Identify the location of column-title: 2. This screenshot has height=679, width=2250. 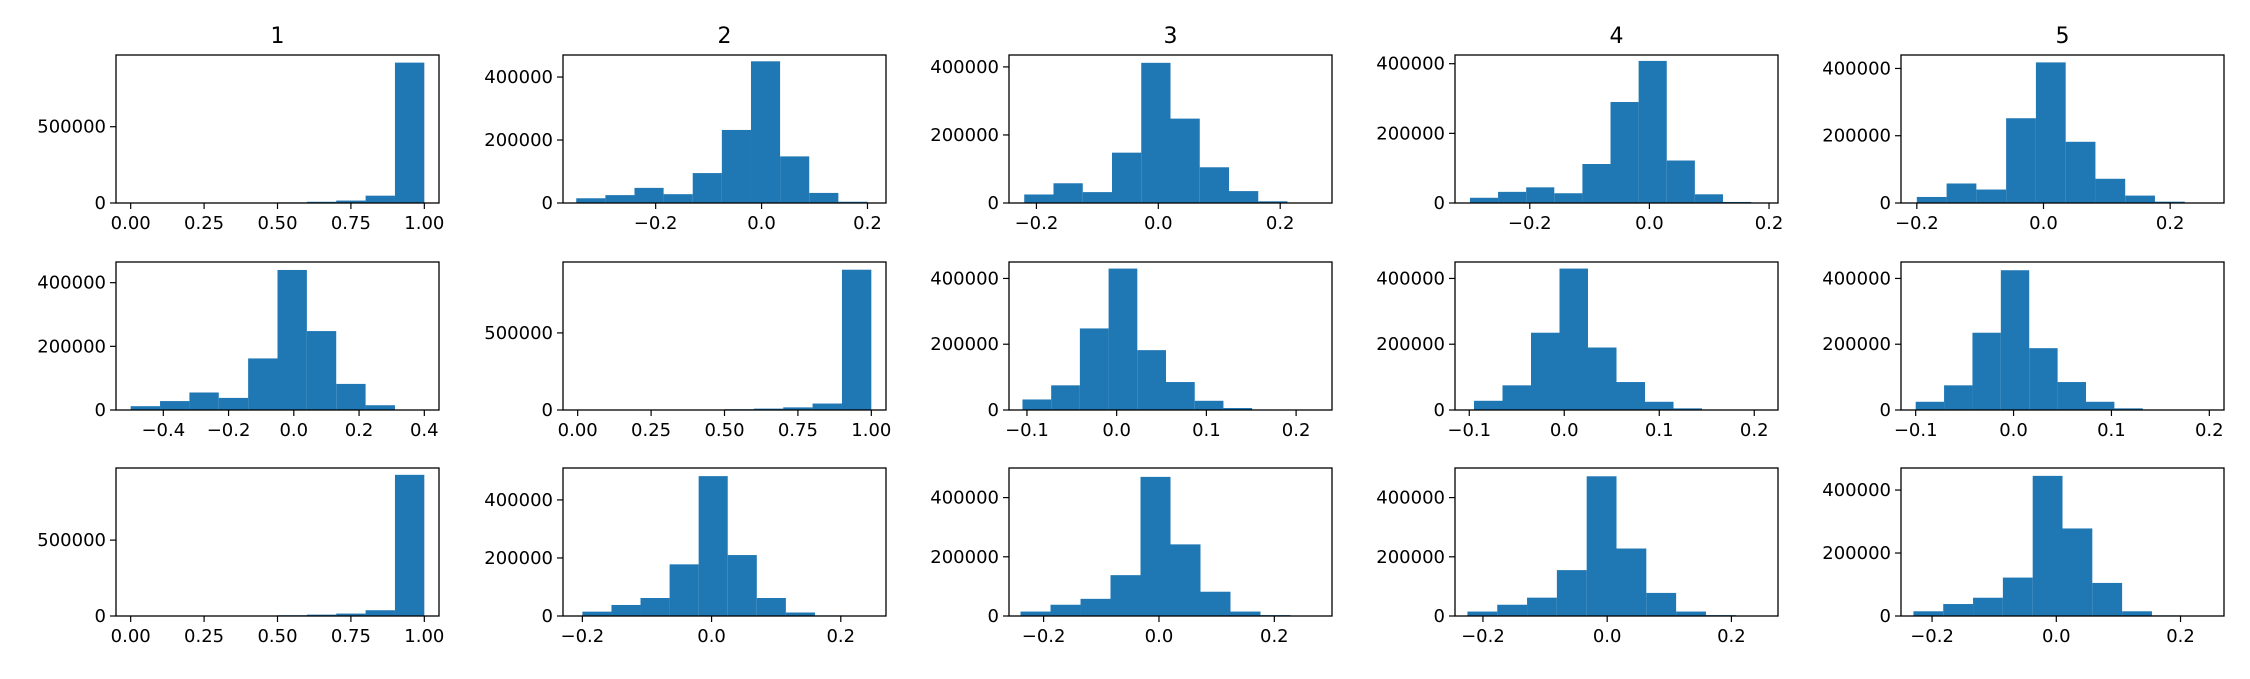
(725, 36).